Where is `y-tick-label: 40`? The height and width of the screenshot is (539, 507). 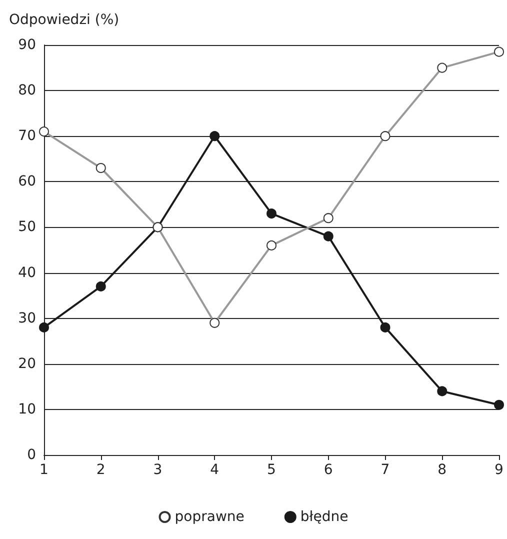 y-tick-label: 40 is located at coordinates (27, 272).